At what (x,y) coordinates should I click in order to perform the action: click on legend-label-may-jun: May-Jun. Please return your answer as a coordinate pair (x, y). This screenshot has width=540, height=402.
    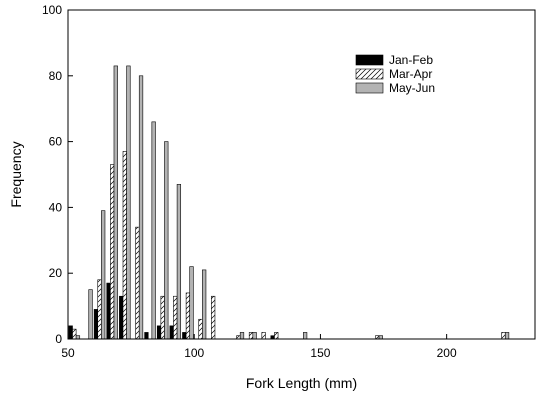
    Looking at the image, I should click on (412, 88).